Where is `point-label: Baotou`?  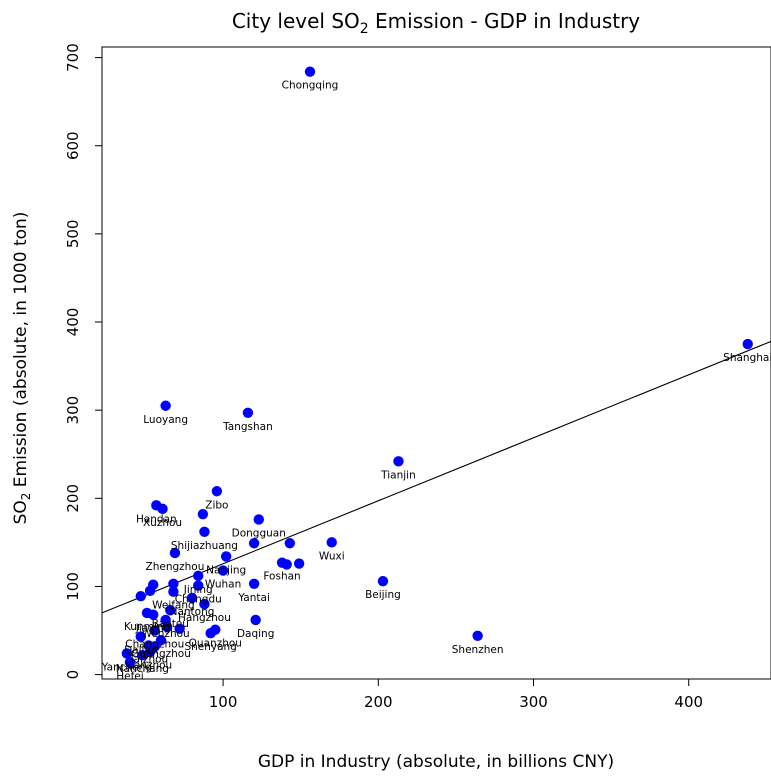 point-label: Baotou is located at coordinates (170, 624).